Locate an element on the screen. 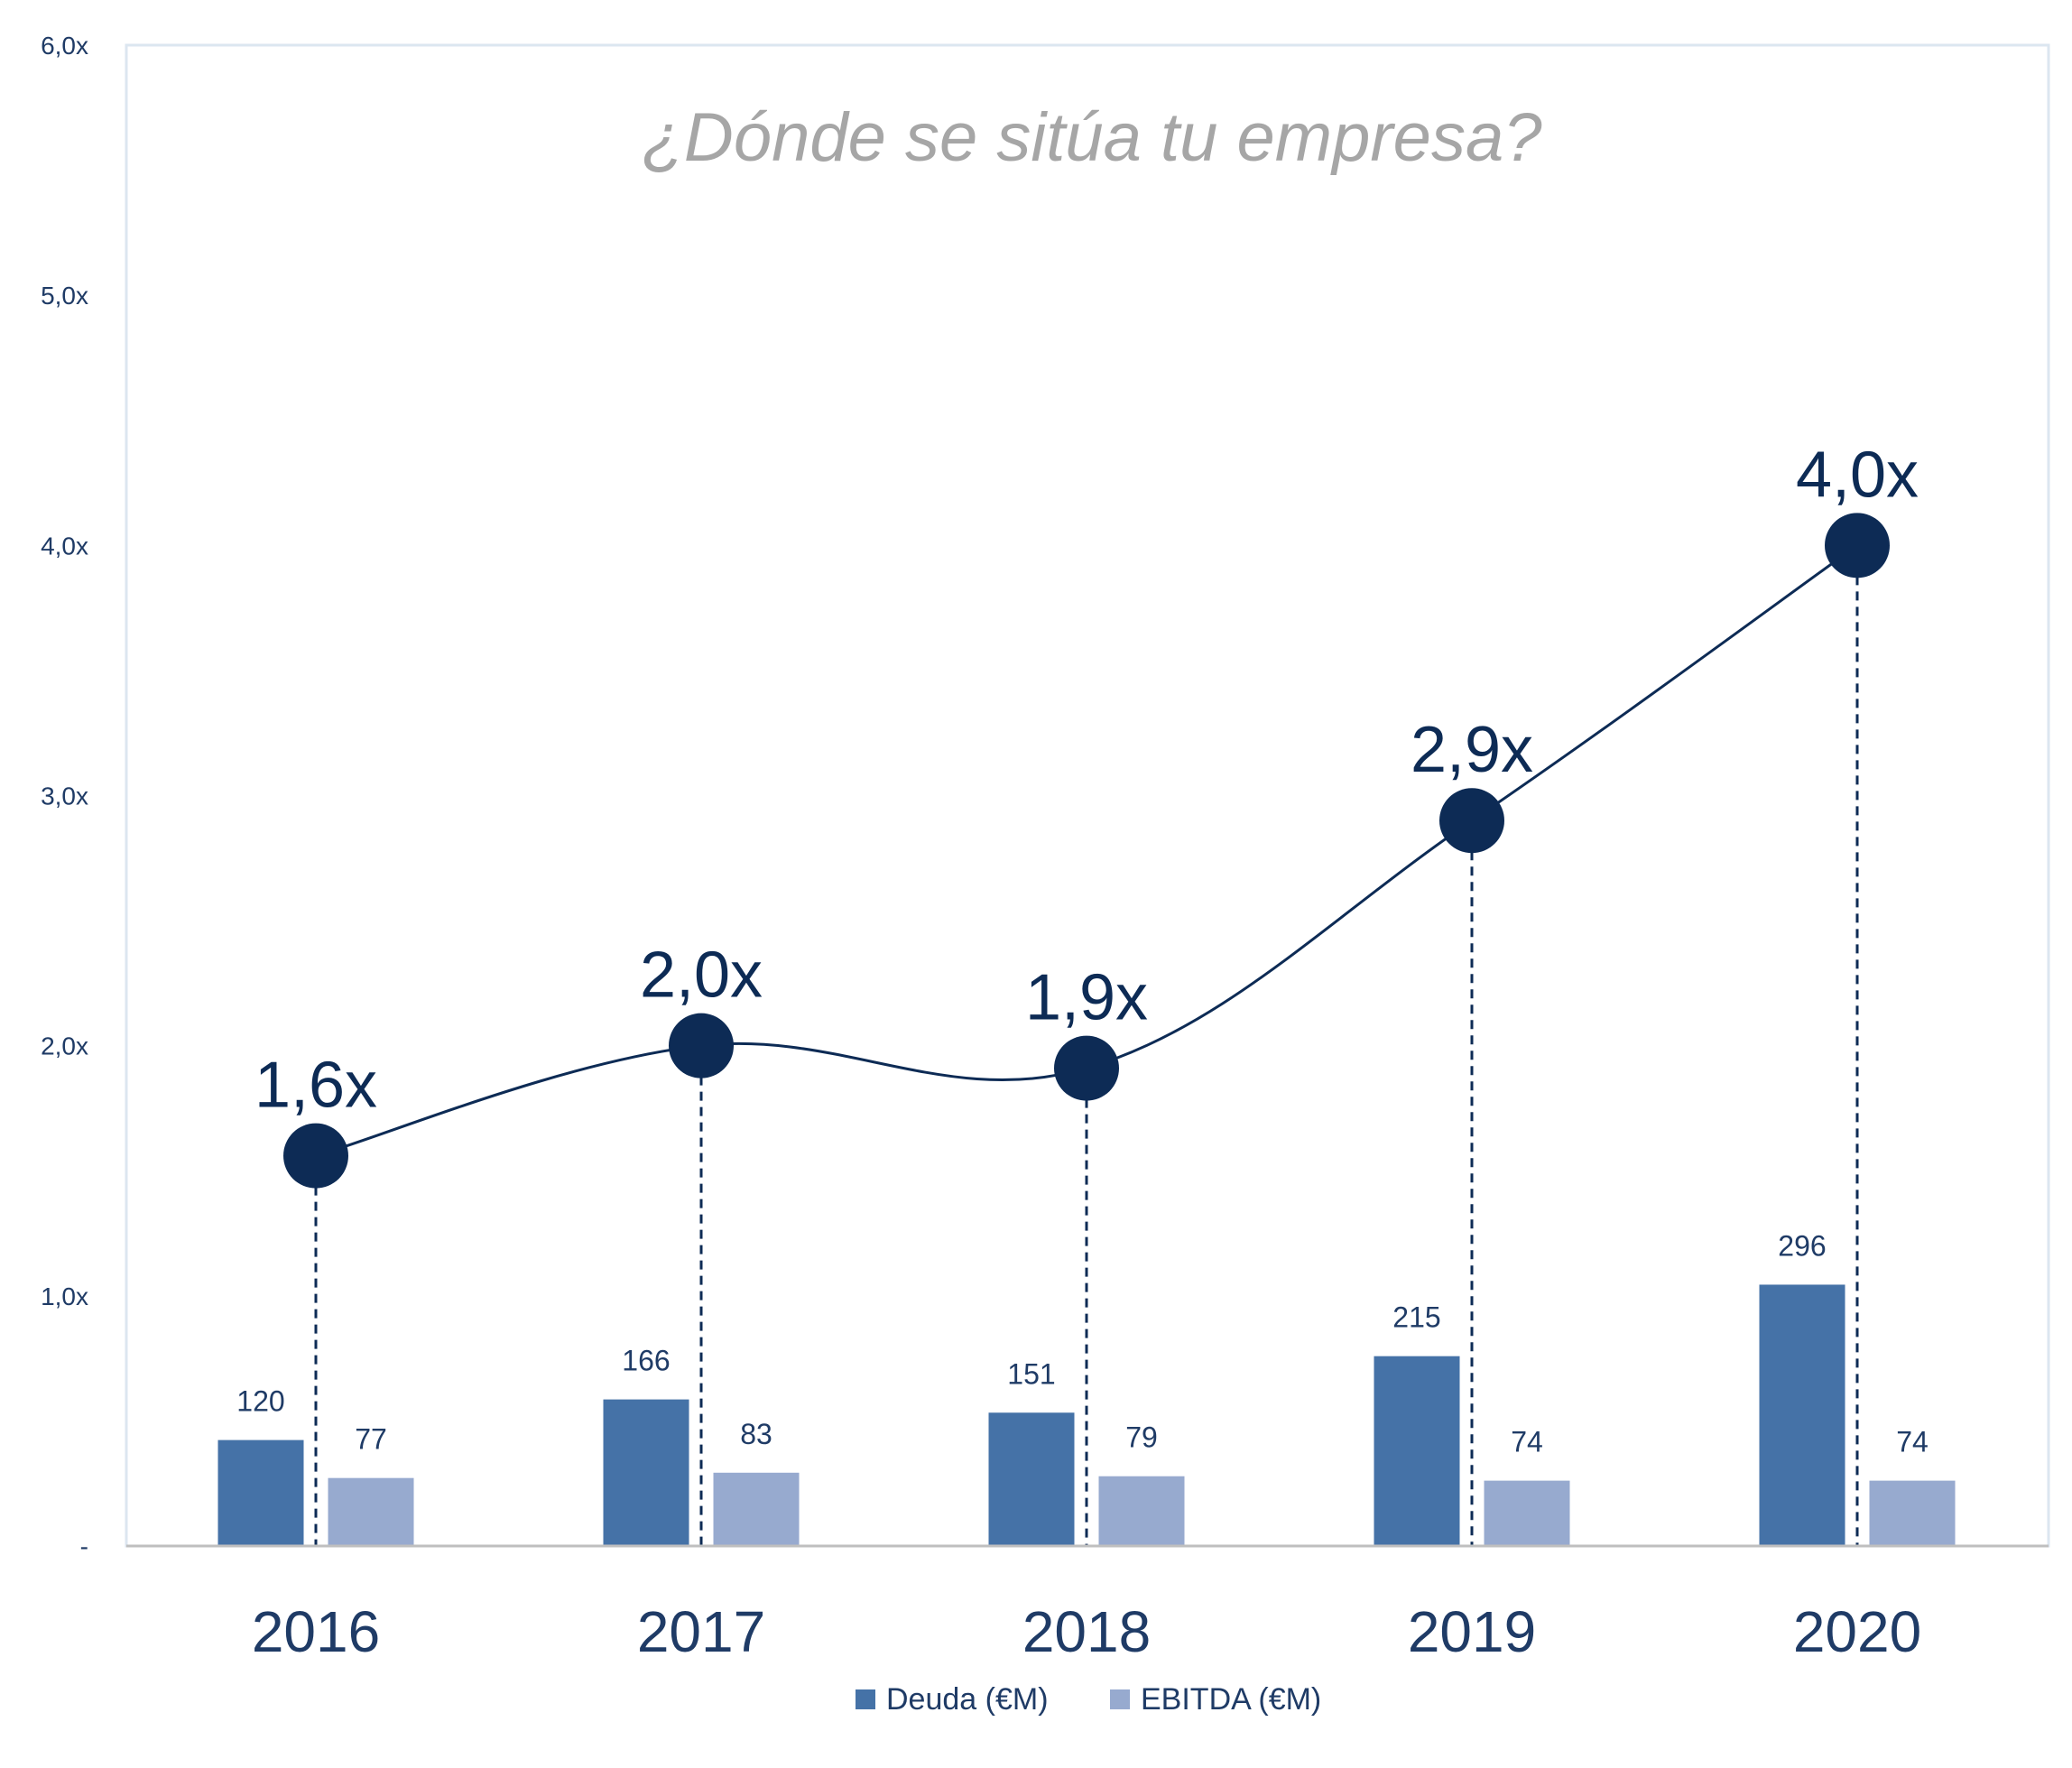 This screenshot has height=1768, width=2072. multiple-label: 4,0x is located at coordinates (1857, 475).